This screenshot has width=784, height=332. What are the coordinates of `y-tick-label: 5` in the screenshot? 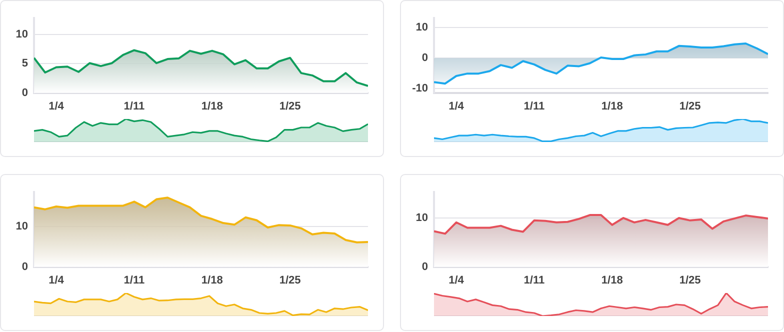 It's located at (25, 64).